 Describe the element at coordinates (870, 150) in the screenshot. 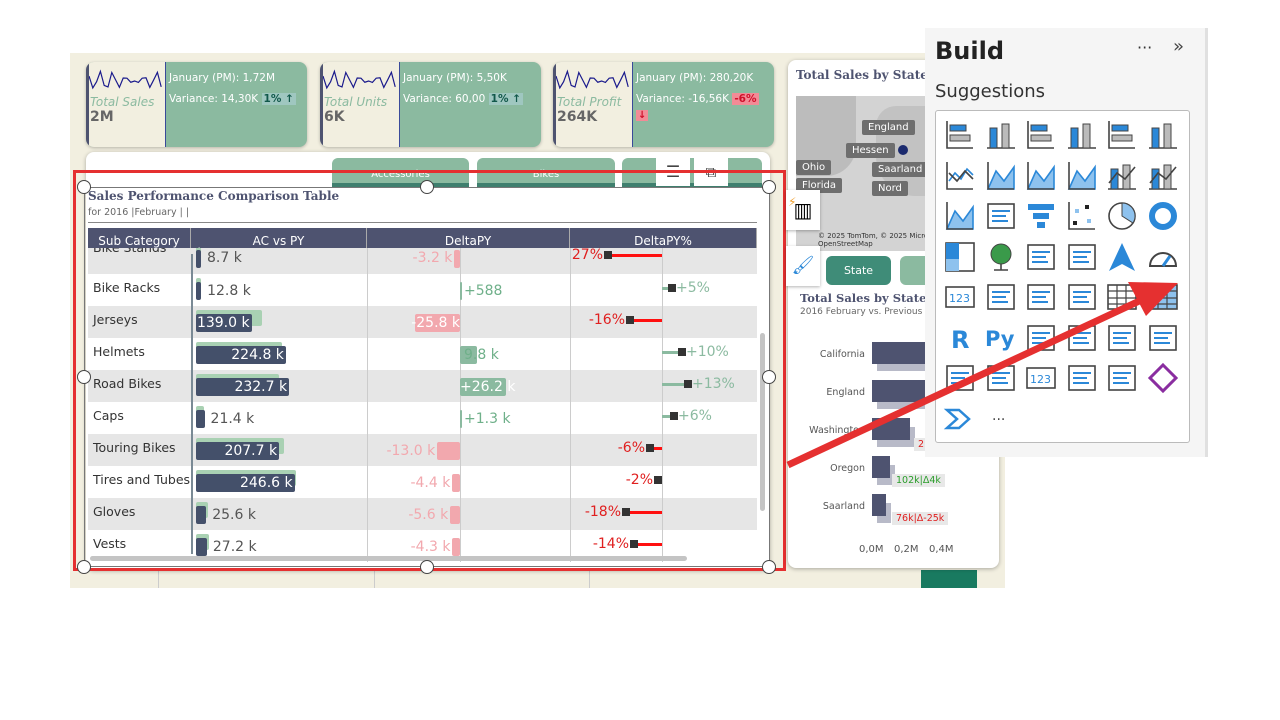

I see `map-label: Hessen` at that location.